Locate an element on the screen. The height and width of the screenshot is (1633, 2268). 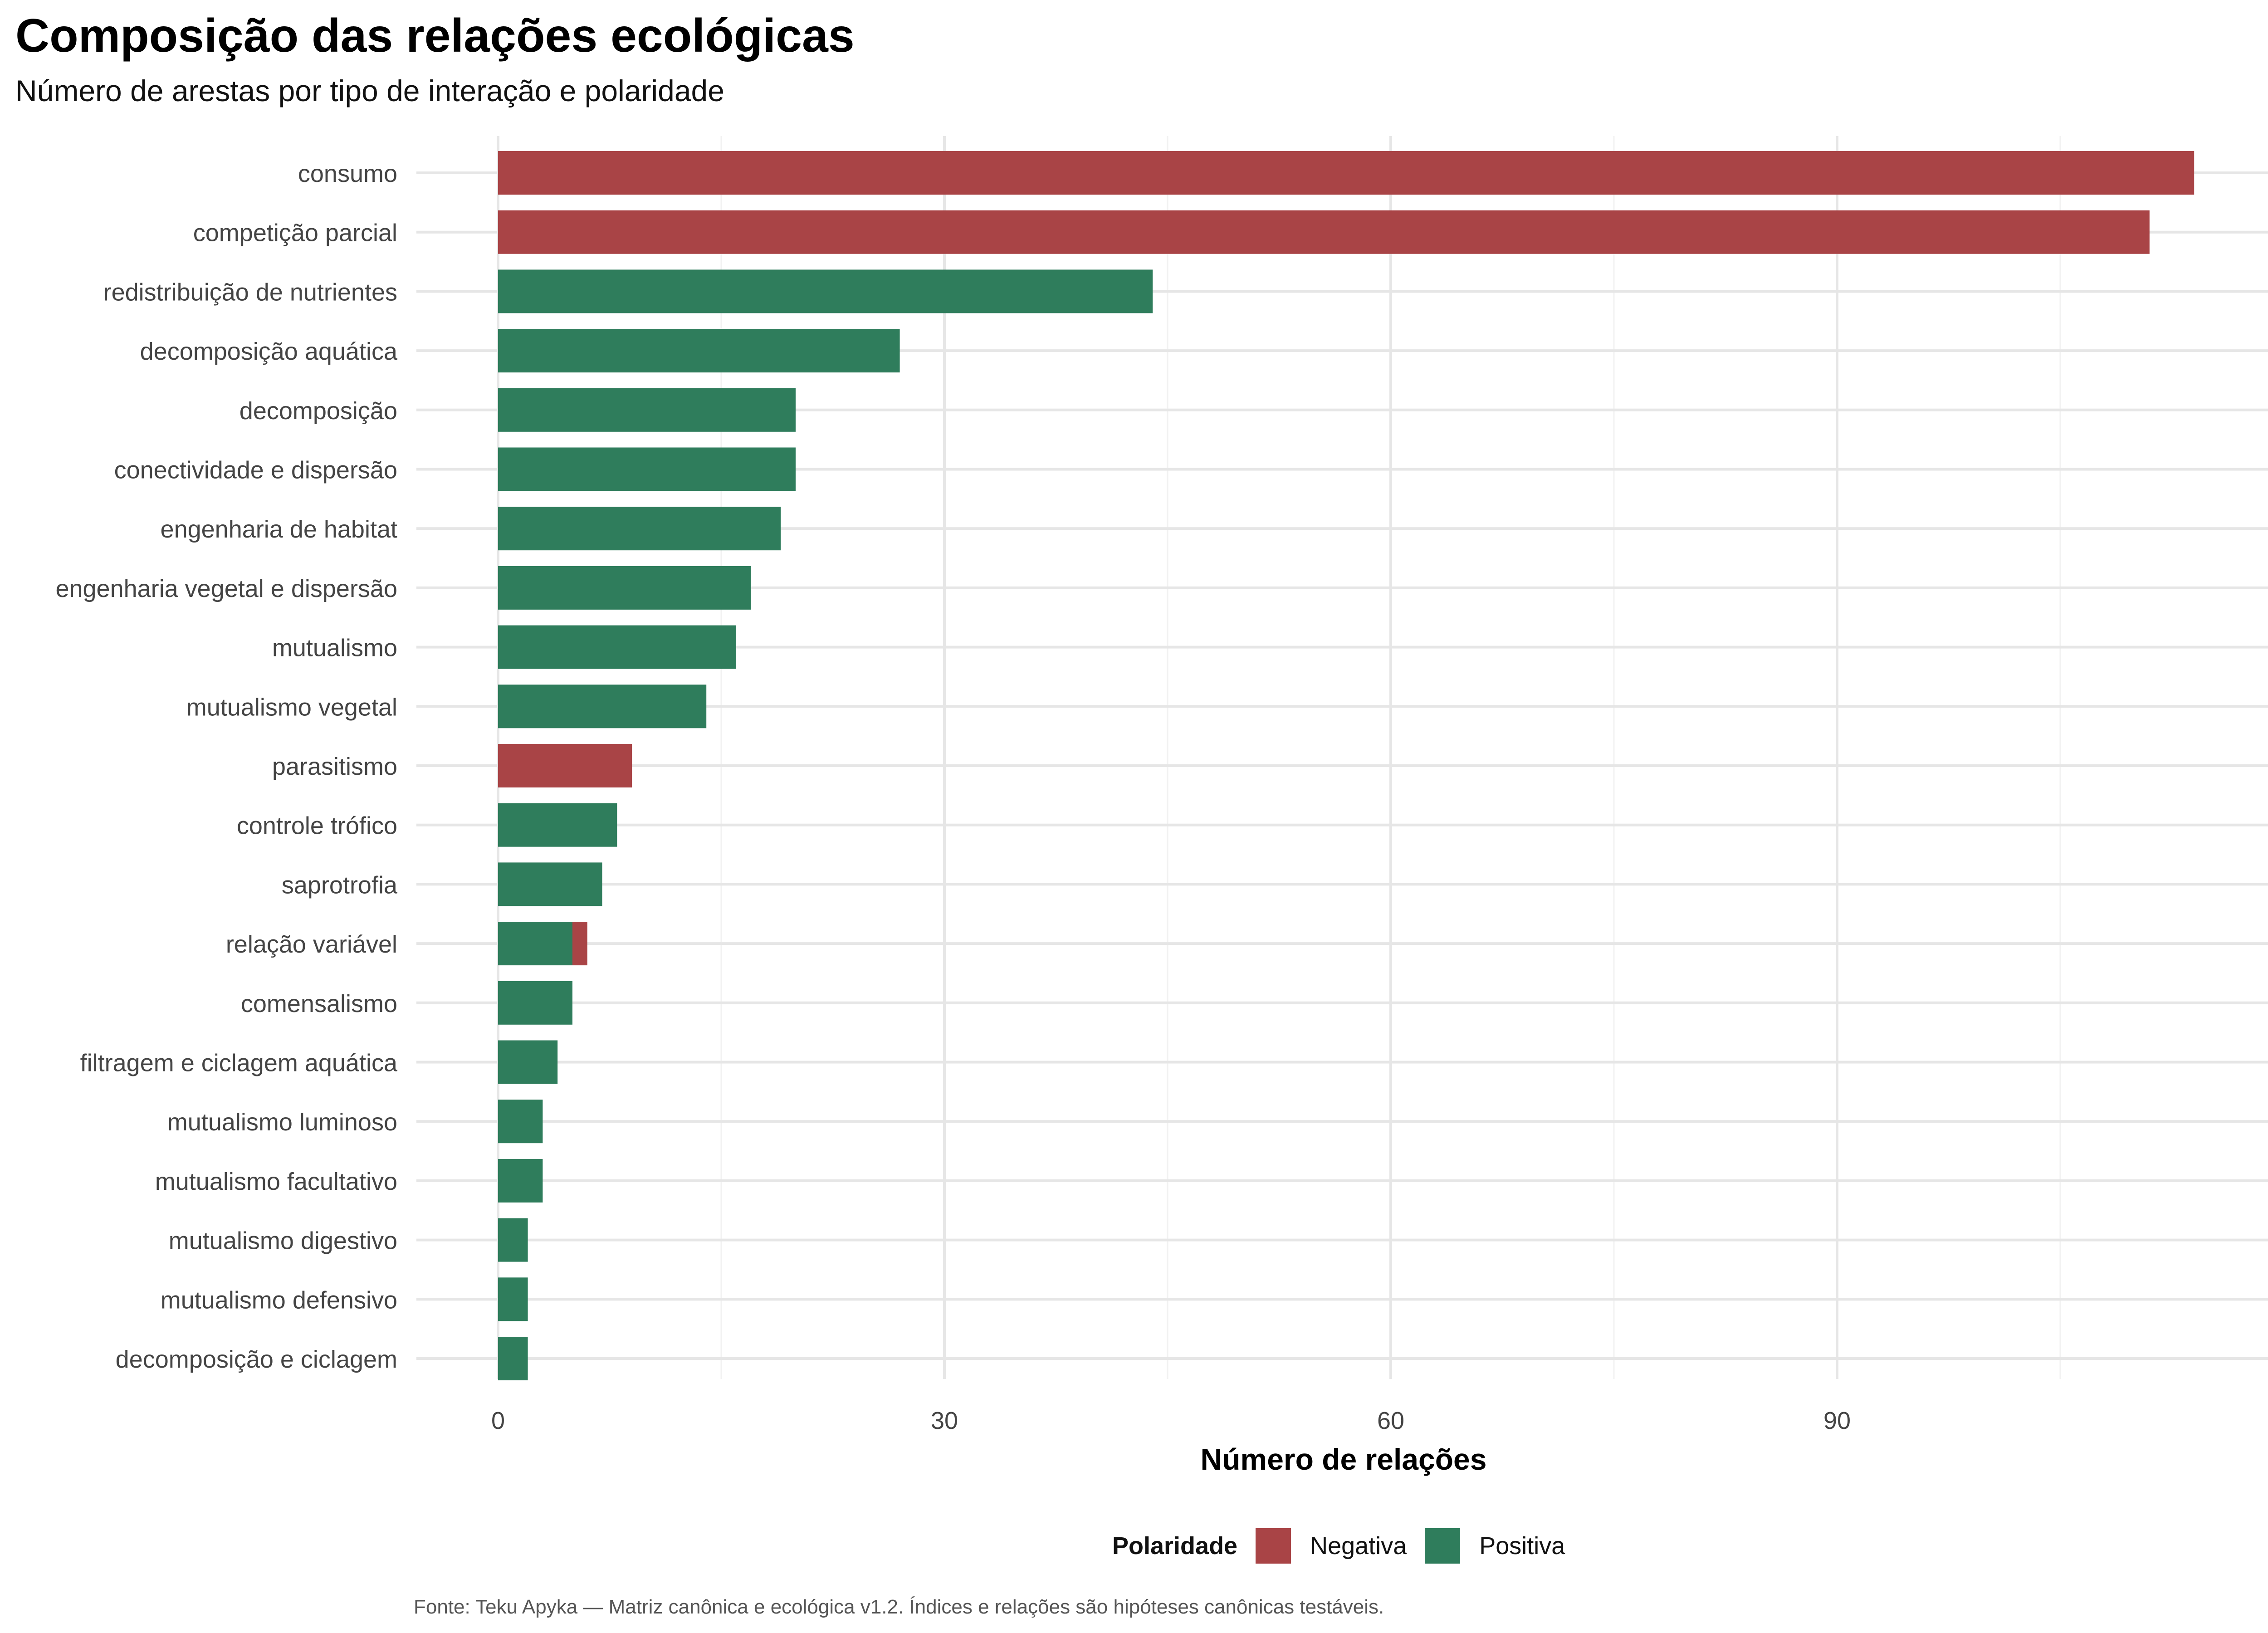
legend-item-negativa: Negativa is located at coordinates (1331, 1546).